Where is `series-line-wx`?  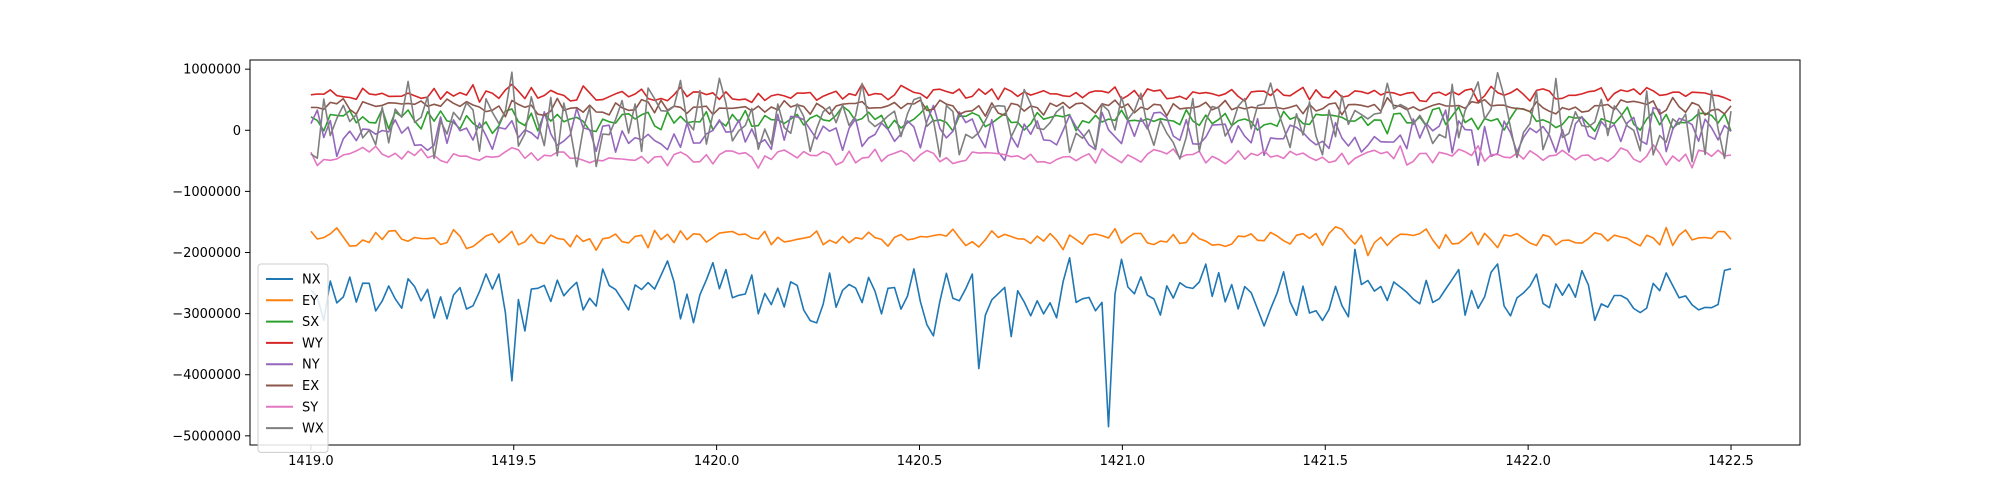
series-line-wx is located at coordinates (1021, 119).